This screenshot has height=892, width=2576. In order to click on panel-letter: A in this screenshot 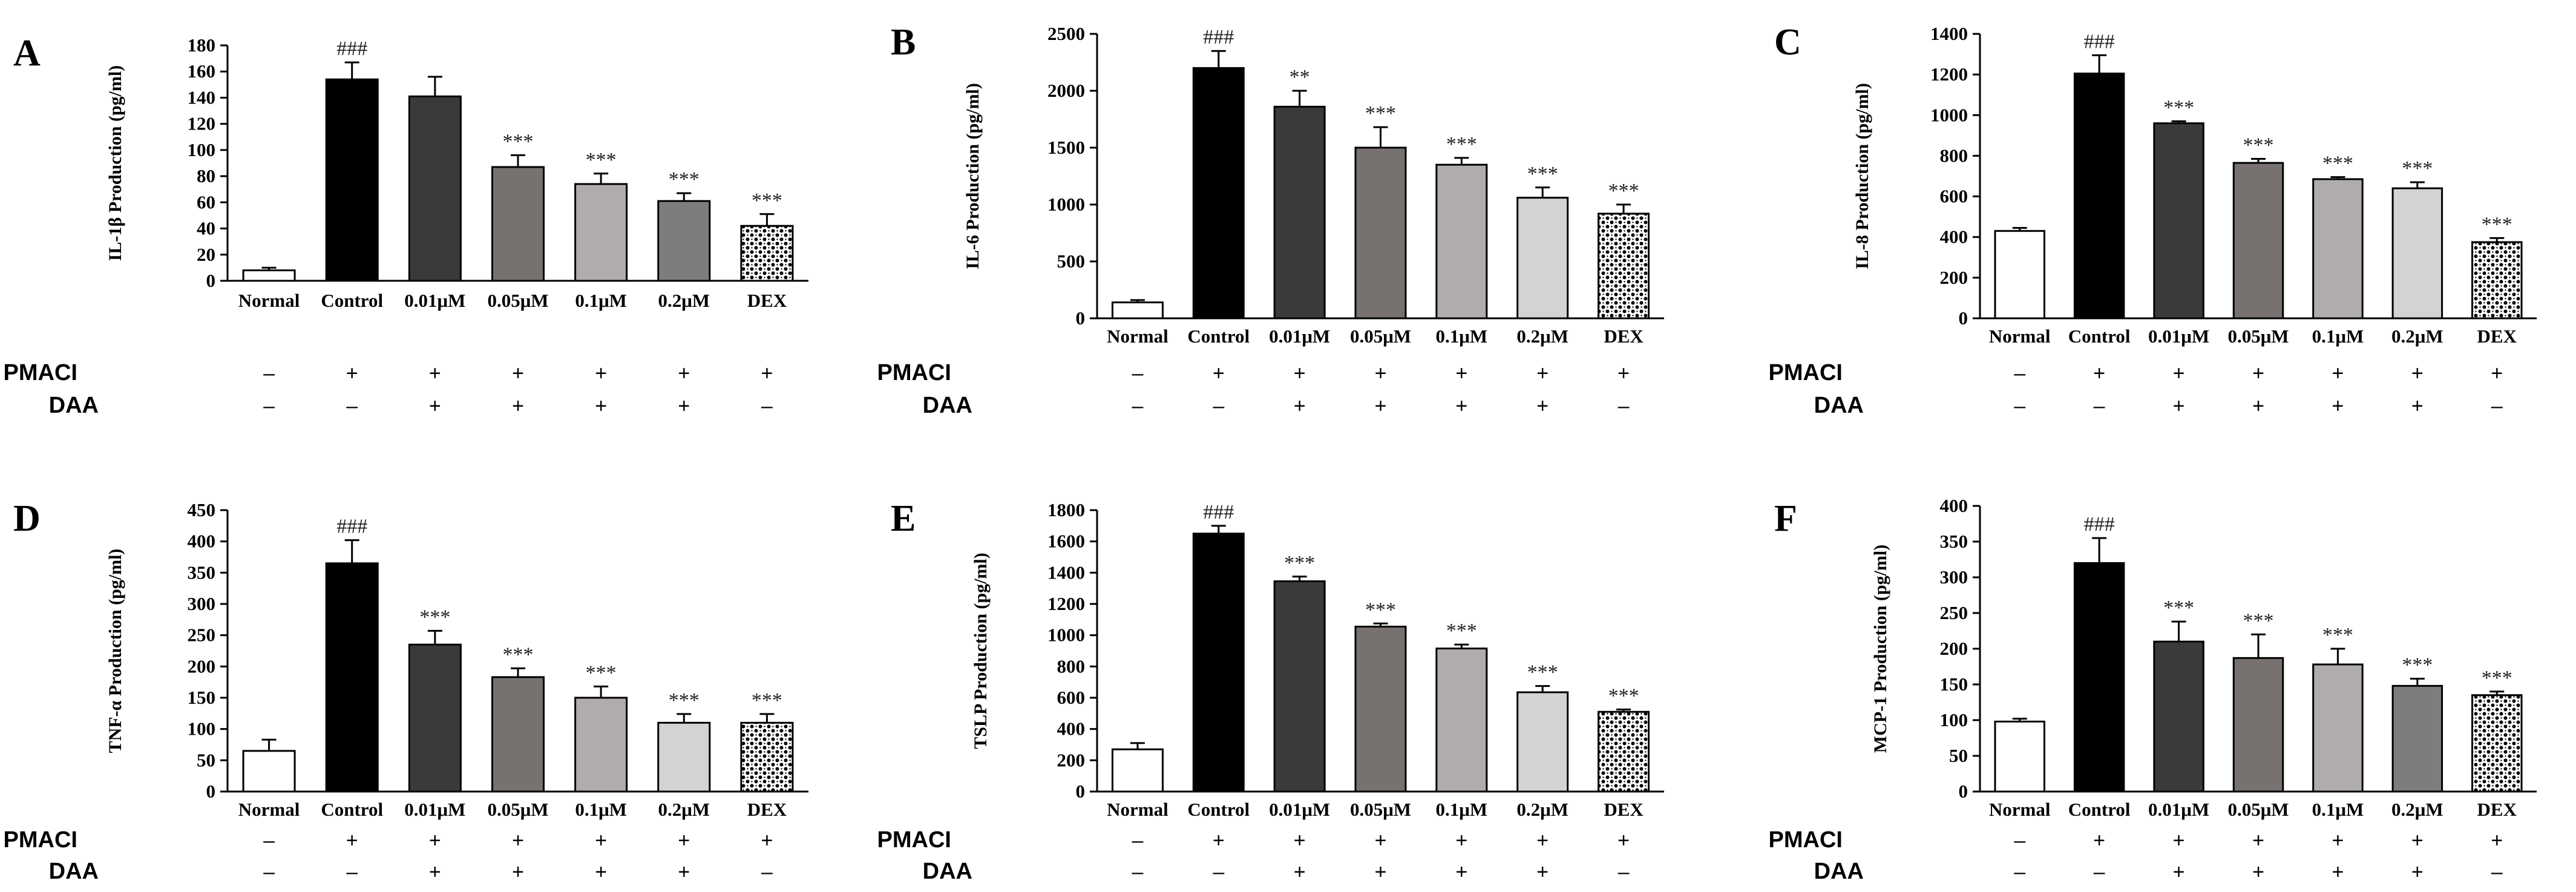, I will do `click(27, 53)`.